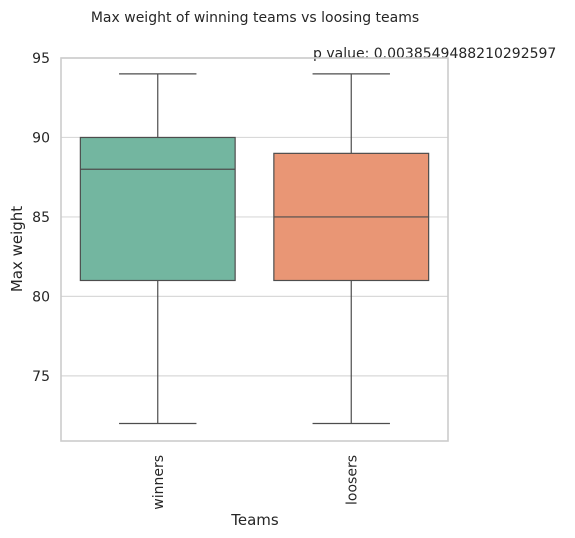 The image size is (575, 538). I want to click on p-value-annotation: p value: 0.0038549488210292597, so click(434, 54).